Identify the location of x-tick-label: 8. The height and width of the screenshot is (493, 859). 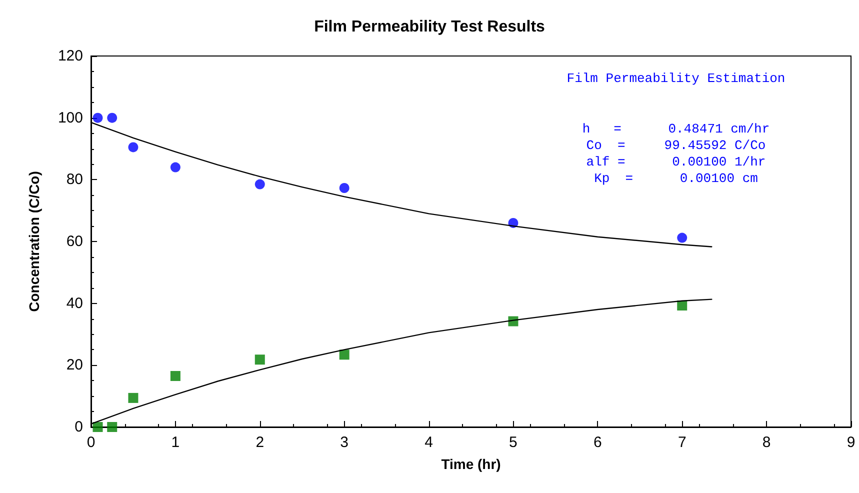
(766, 442).